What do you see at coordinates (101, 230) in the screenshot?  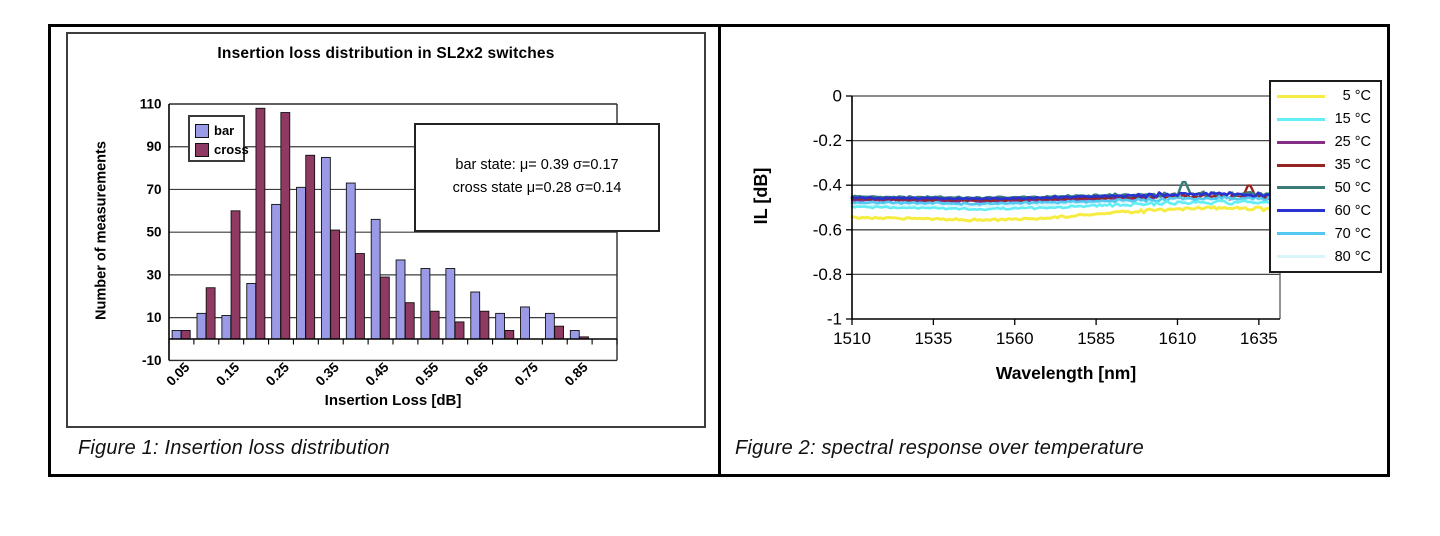 I see `figure1-y-axis-title: Number of measurements` at bounding box center [101, 230].